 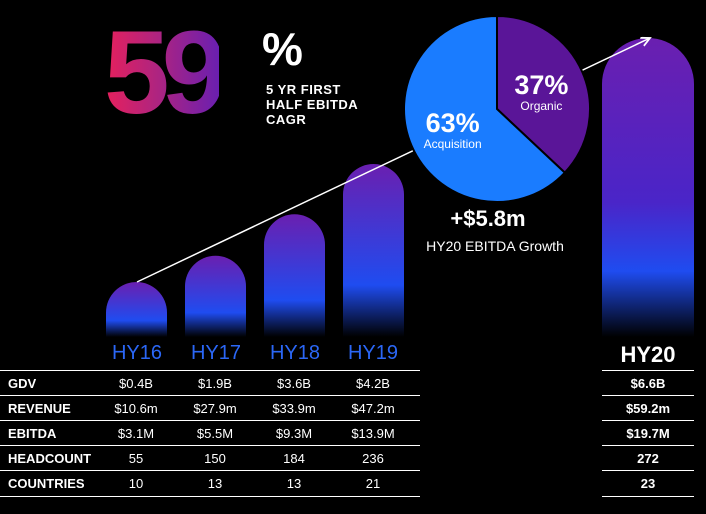 What do you see at coordinates (136, 483) in the screenshot?
I see `table-cell: 10` at bounding box center [136, 483].